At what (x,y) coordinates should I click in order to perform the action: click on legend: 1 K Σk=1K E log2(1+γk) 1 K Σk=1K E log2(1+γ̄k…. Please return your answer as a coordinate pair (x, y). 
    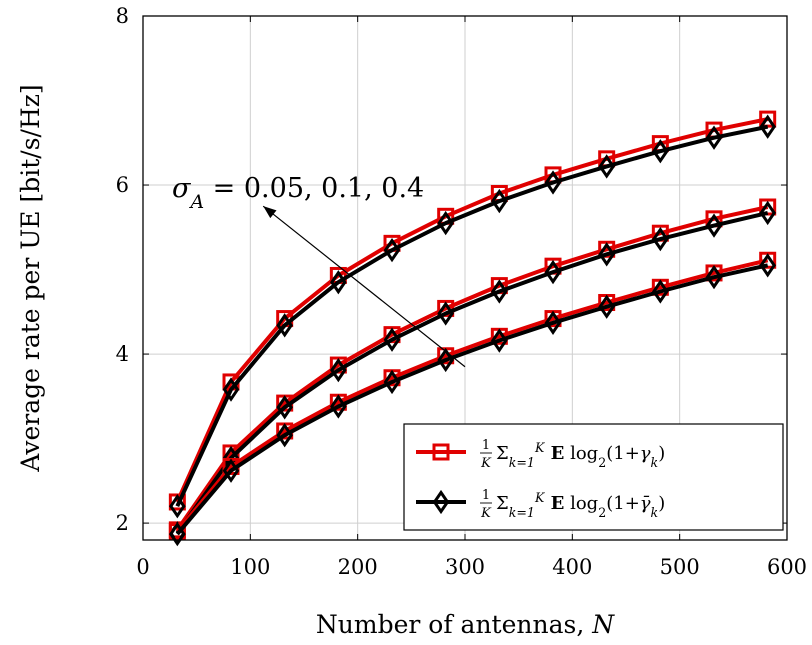
    Looking at the image, I should click on (593, 477).